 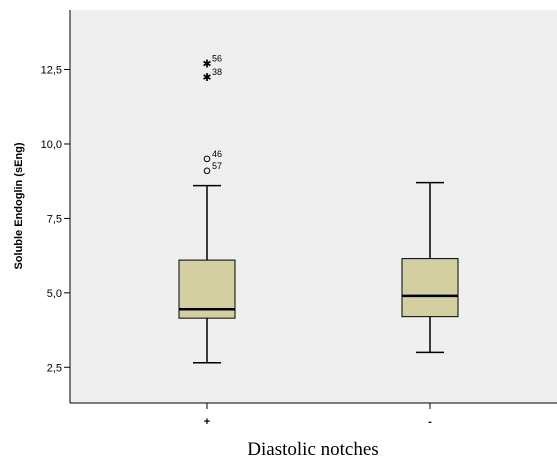 I want to click on y-tick-label: 12,5, so click(x=51, y=71).